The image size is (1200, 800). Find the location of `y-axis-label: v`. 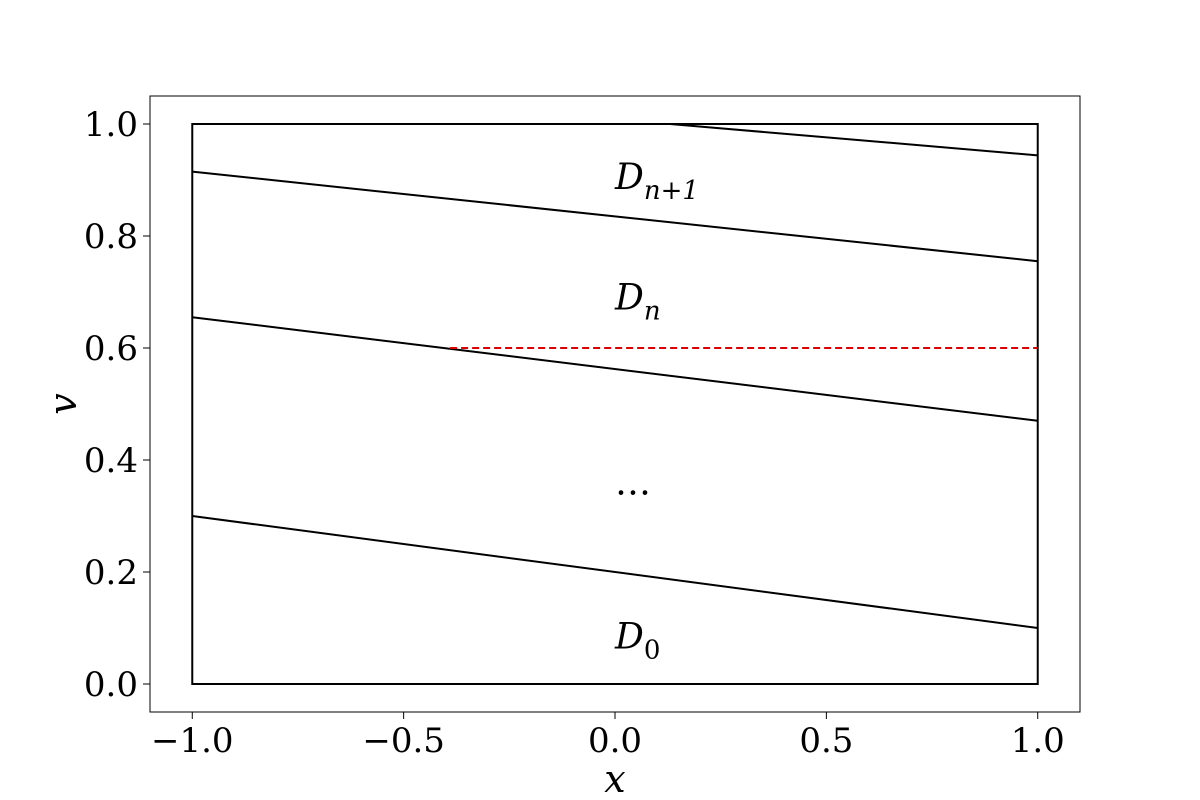

y-axis-label: v is located at coordinates (63, 404).